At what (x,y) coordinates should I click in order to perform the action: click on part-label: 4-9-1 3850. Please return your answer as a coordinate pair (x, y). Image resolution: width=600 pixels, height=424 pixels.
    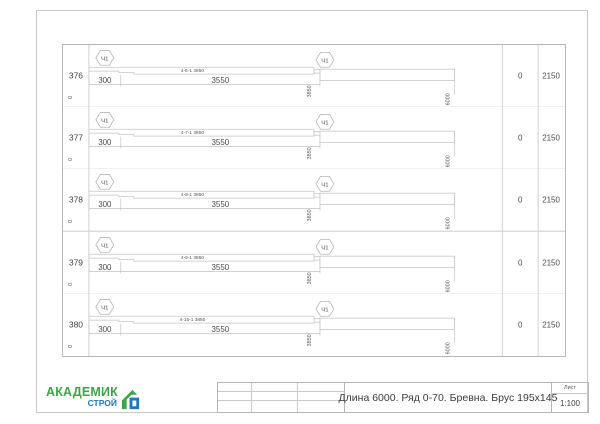
    Looking at the image, I should click on (192, 258).